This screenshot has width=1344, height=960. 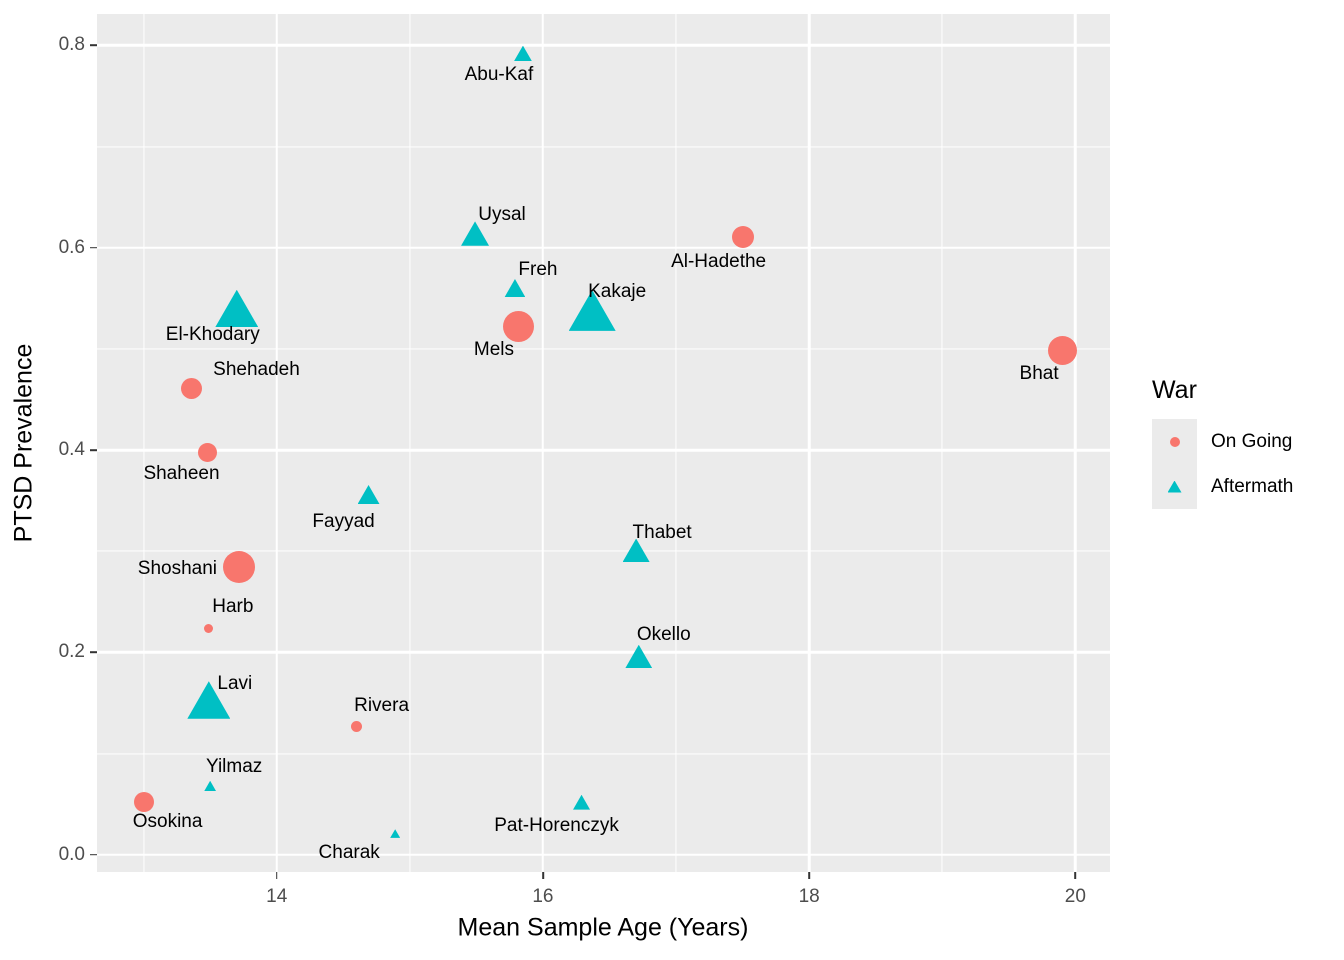 I want to click on point-label-abu-kaf: Abu-Kaf, so click(x=499, y=75).